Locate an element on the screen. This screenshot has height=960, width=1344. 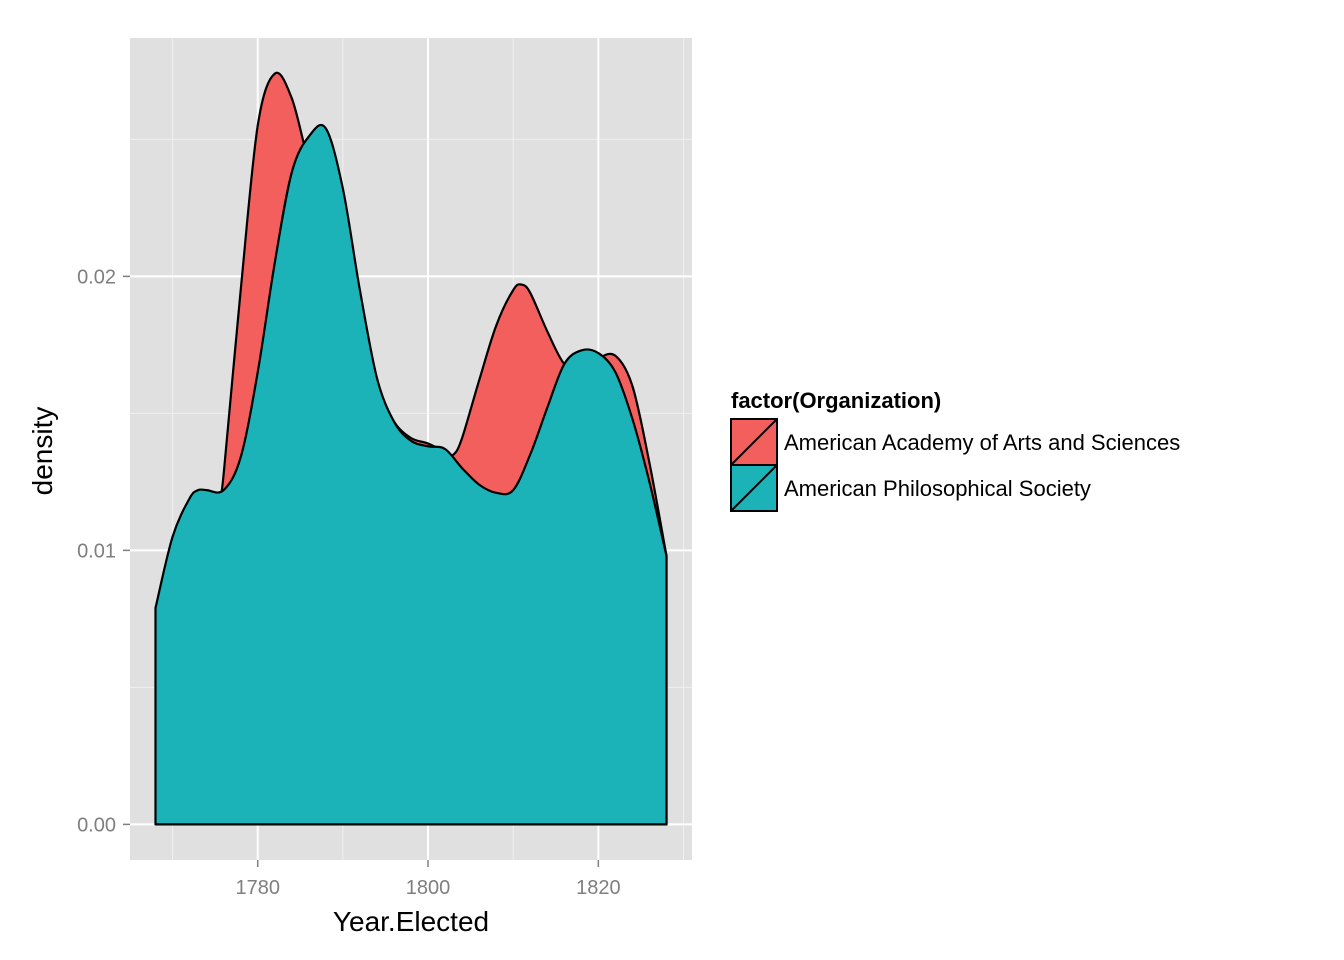
y-axis: 0.00 0.01 0.02 is located at coordinates (103, 551).